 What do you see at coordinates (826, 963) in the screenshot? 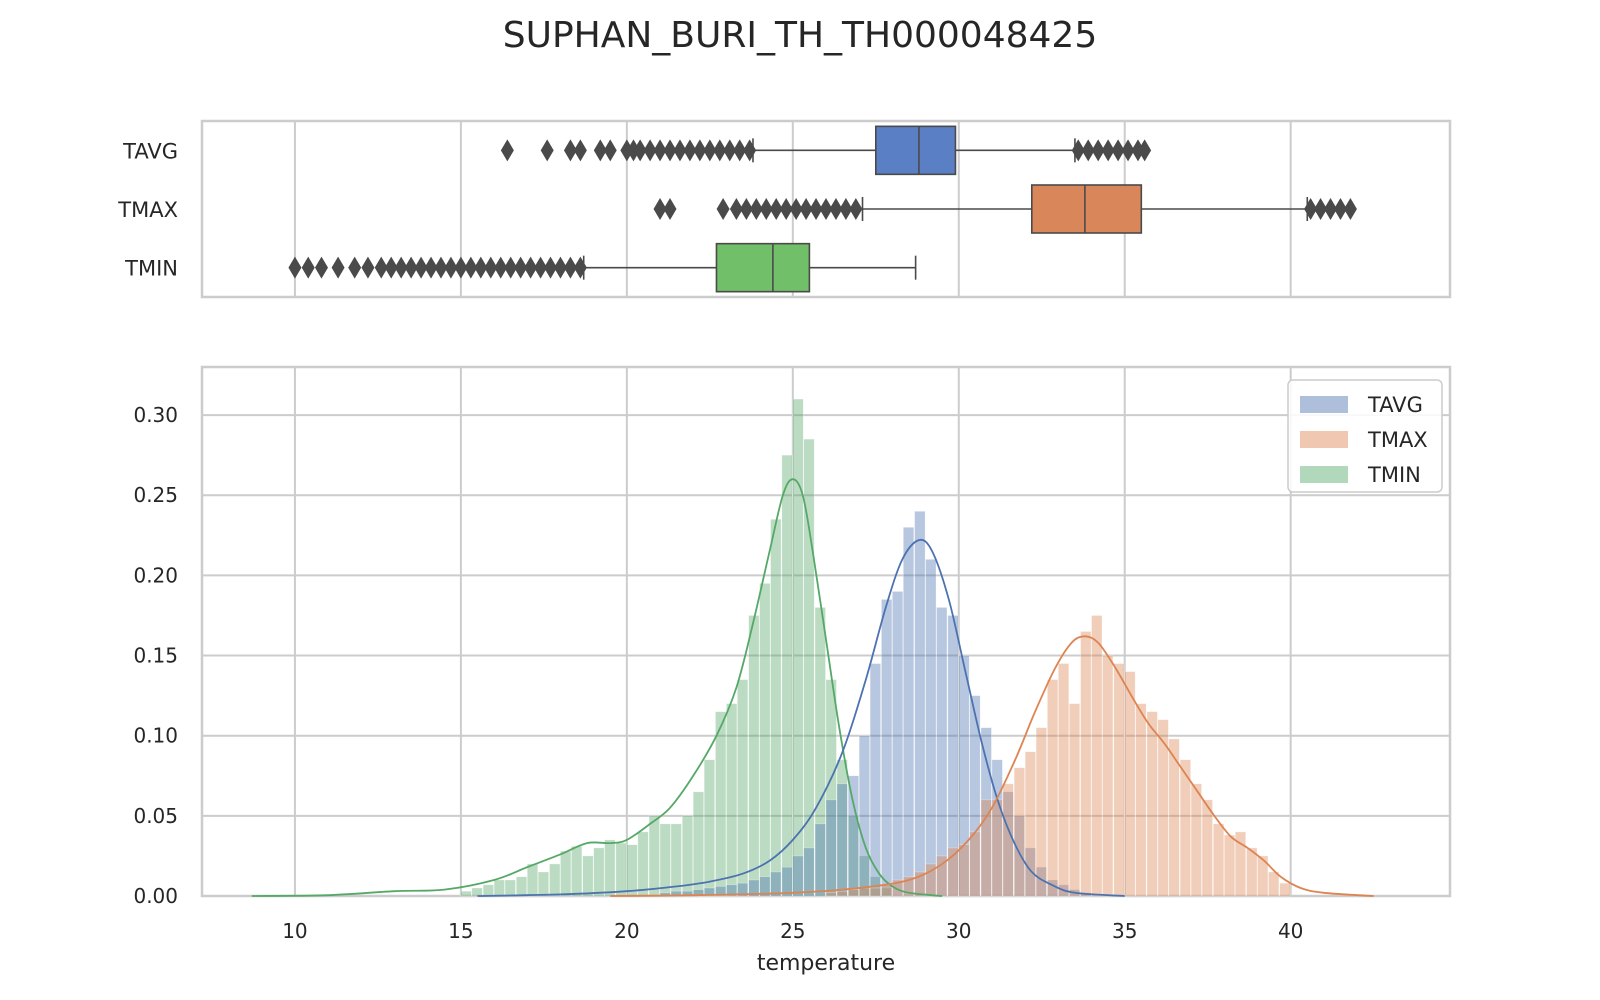
I see `x-axis-label: temperature` at bounding box center [826, 963].